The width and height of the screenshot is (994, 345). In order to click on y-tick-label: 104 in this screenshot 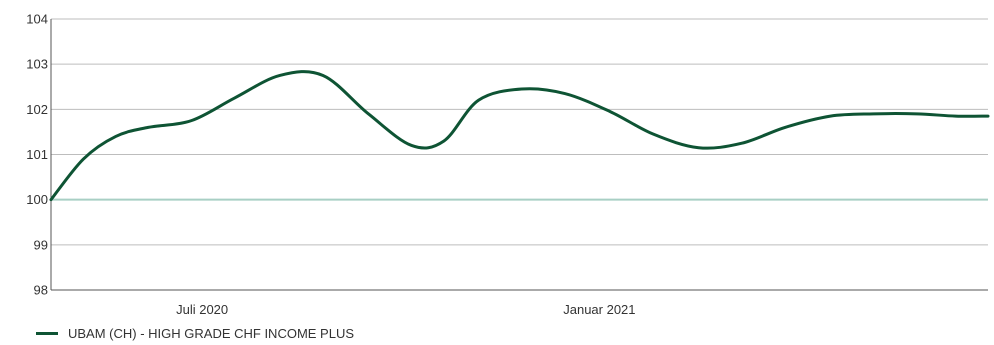, I will do `click(37, 19)`.